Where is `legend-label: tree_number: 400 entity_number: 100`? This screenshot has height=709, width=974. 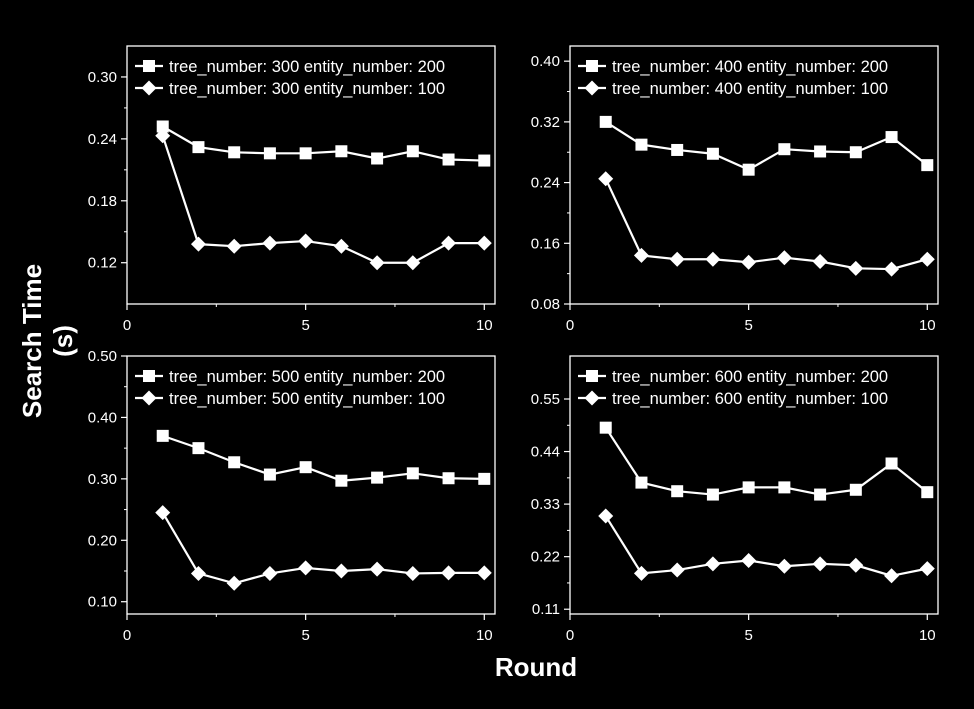 legend-label: tree_number: 400 entity_number: 100 is located at coordinates (750, 89).